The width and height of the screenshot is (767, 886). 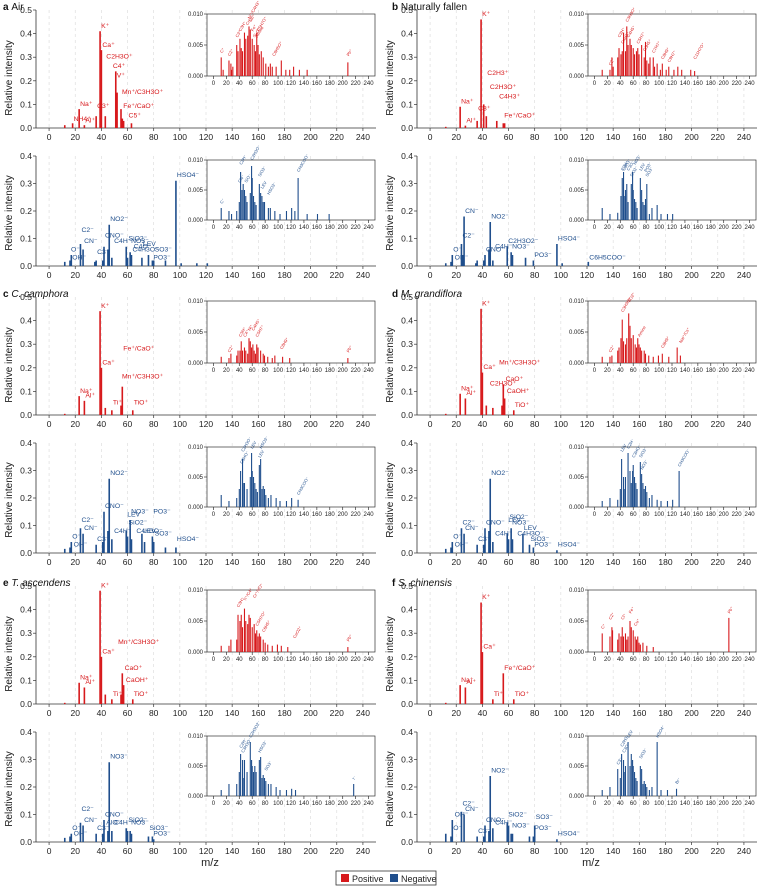 What do you see at coordinates (577, 737) in the screenshot?
I see `negative-ytick-label: 0.010` at bounding box center [577, 737].